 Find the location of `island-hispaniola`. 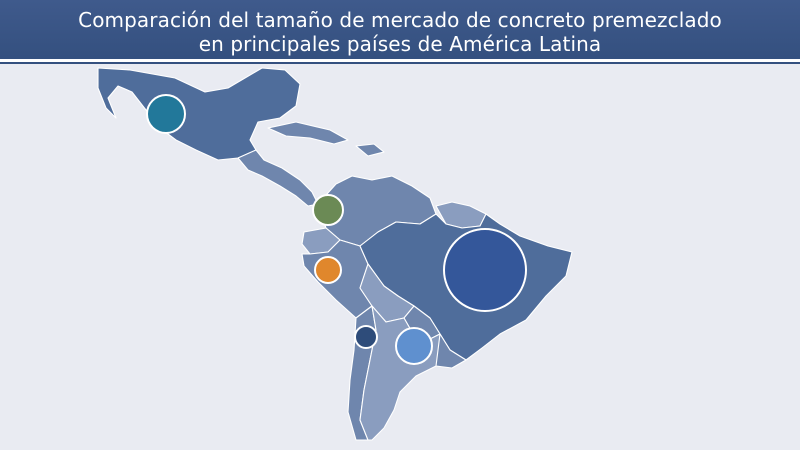

island-hispaniola is located at coordinates (370, 150).